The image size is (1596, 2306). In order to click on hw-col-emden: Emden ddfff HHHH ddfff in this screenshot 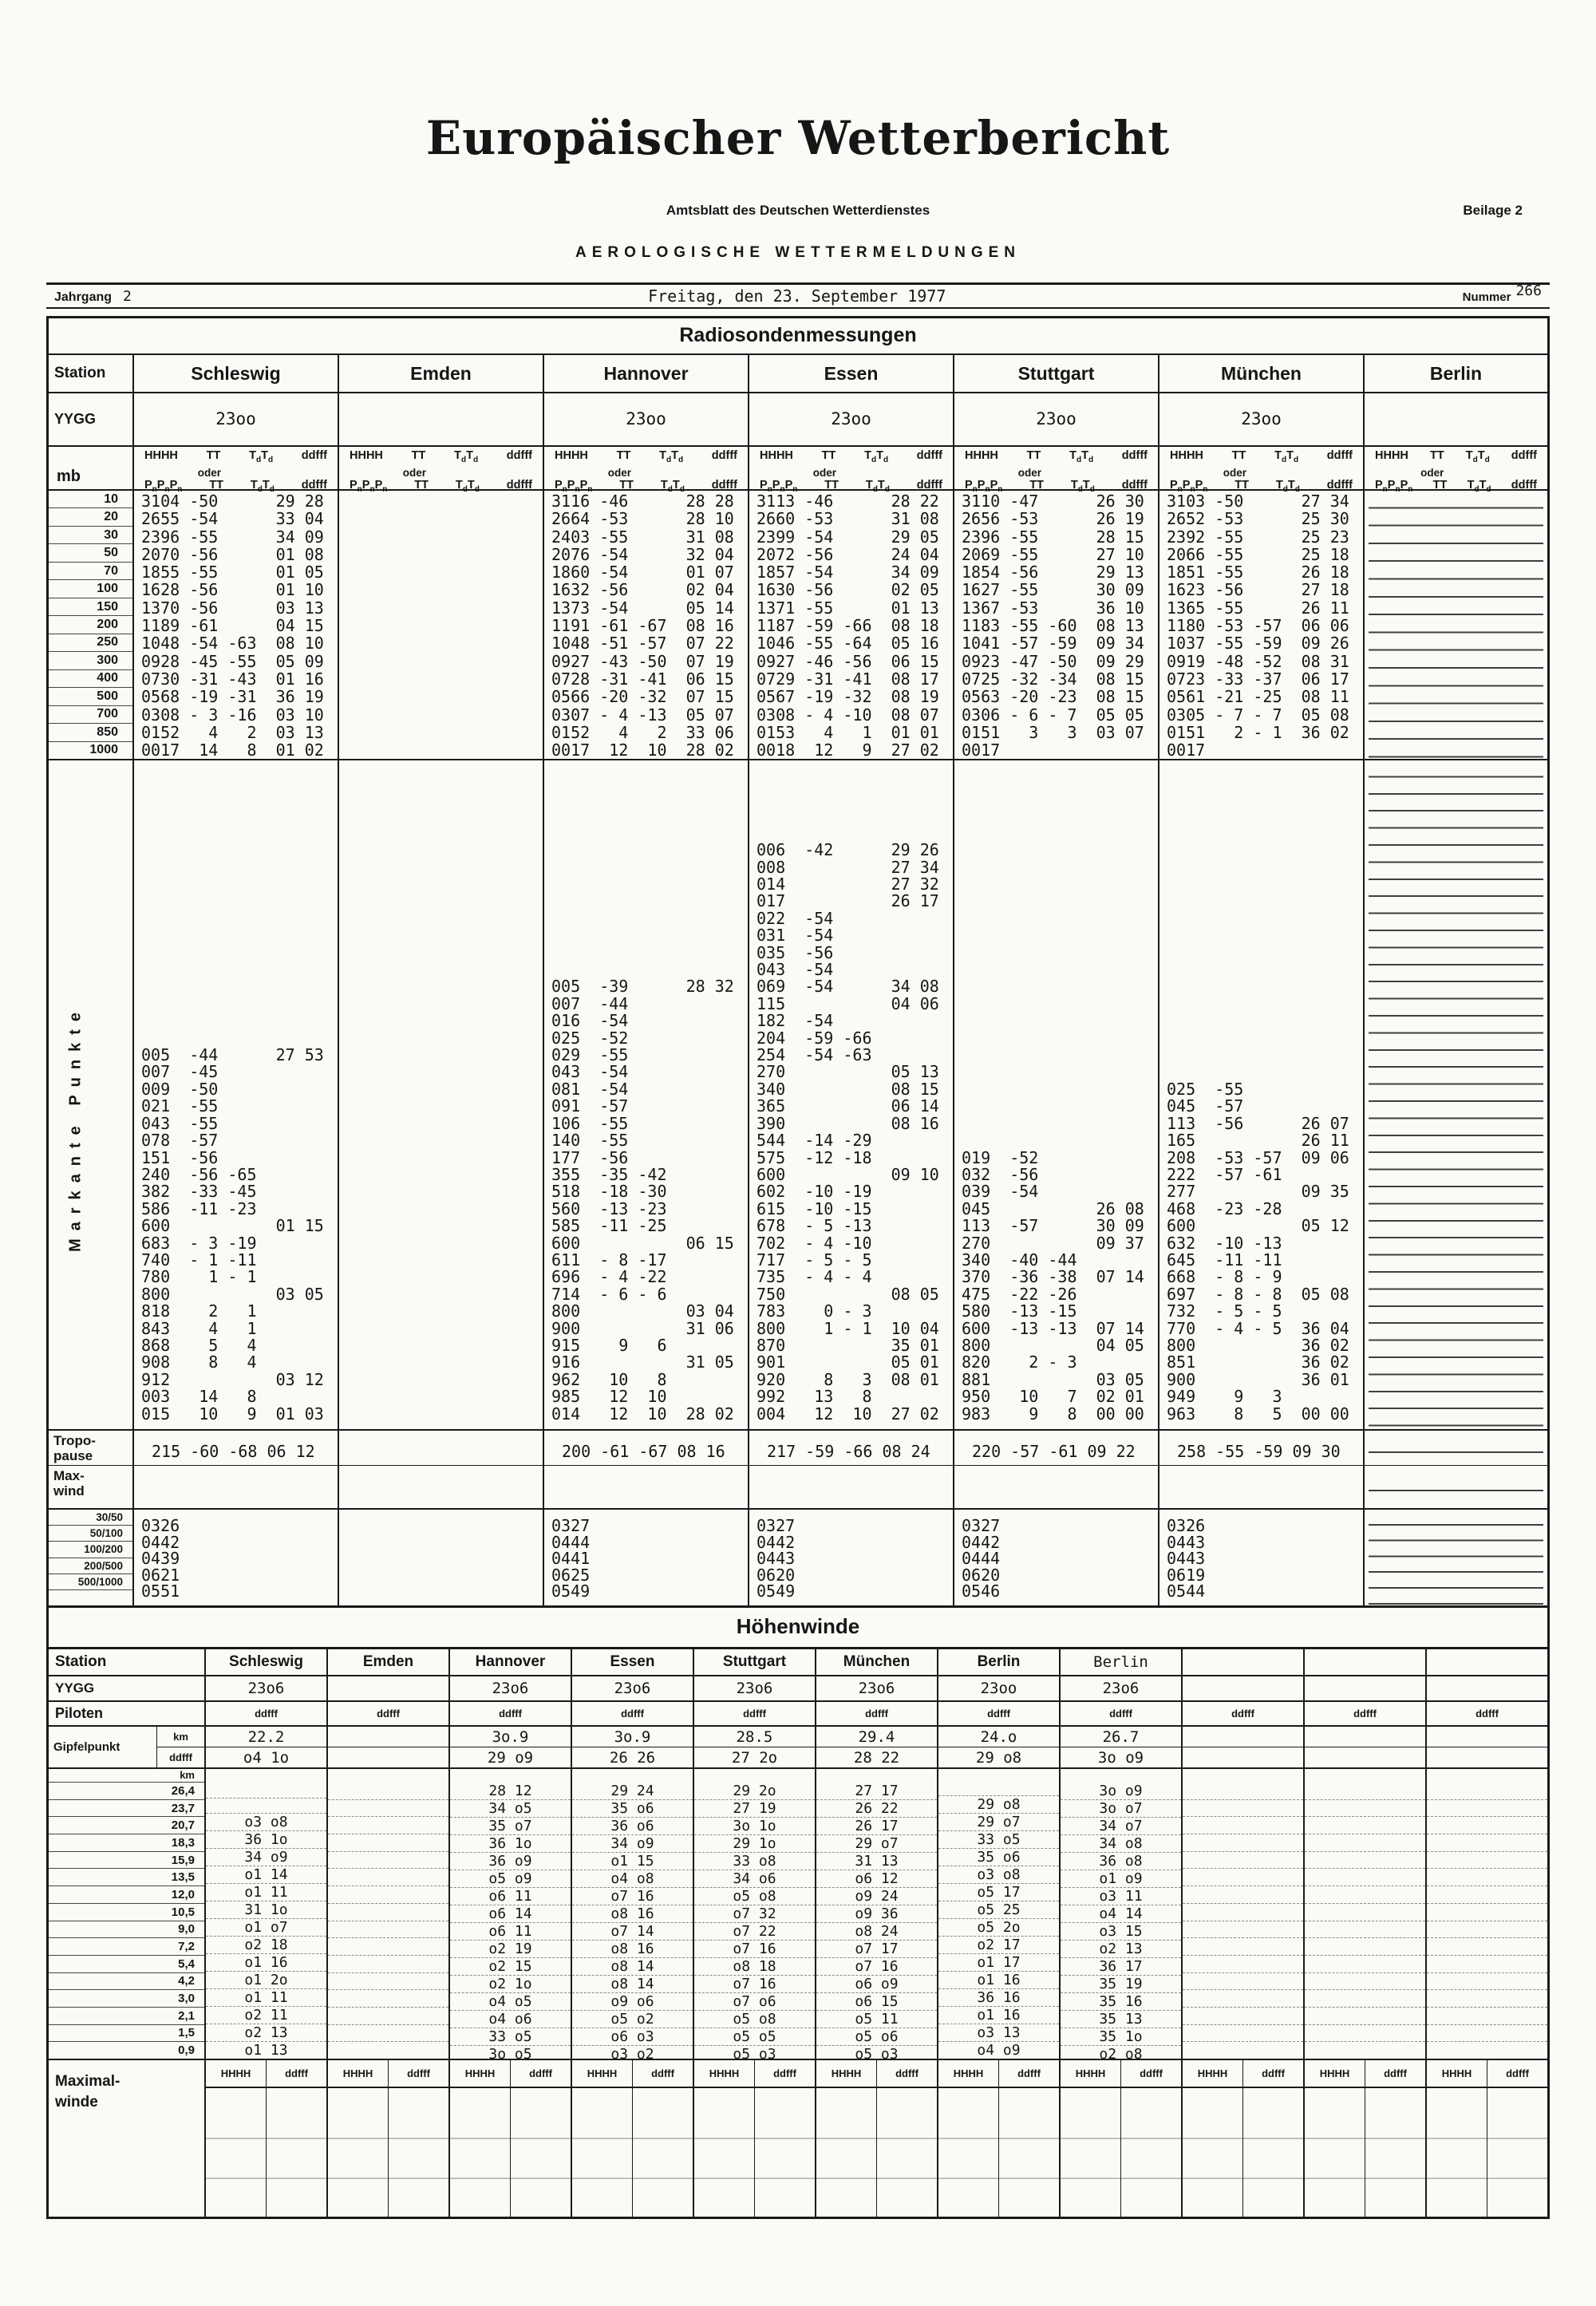, I will do `click(389, 1933)`.